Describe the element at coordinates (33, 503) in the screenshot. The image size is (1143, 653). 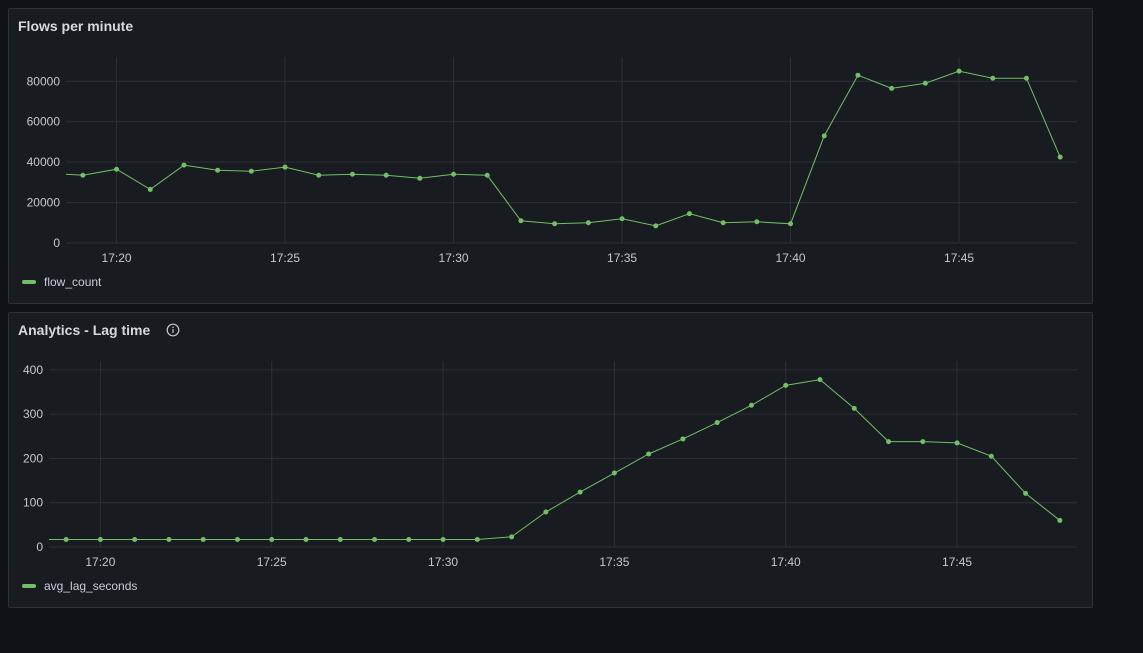
I see `y-tick-label: 100` at that location.